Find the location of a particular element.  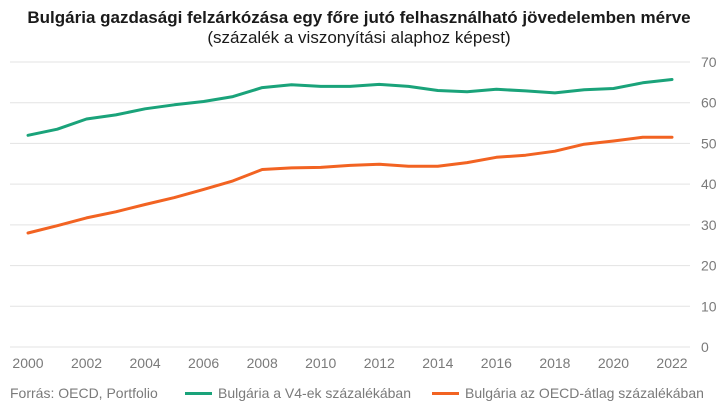

y-tick-label: 30 is located at coordinates (709, 225).